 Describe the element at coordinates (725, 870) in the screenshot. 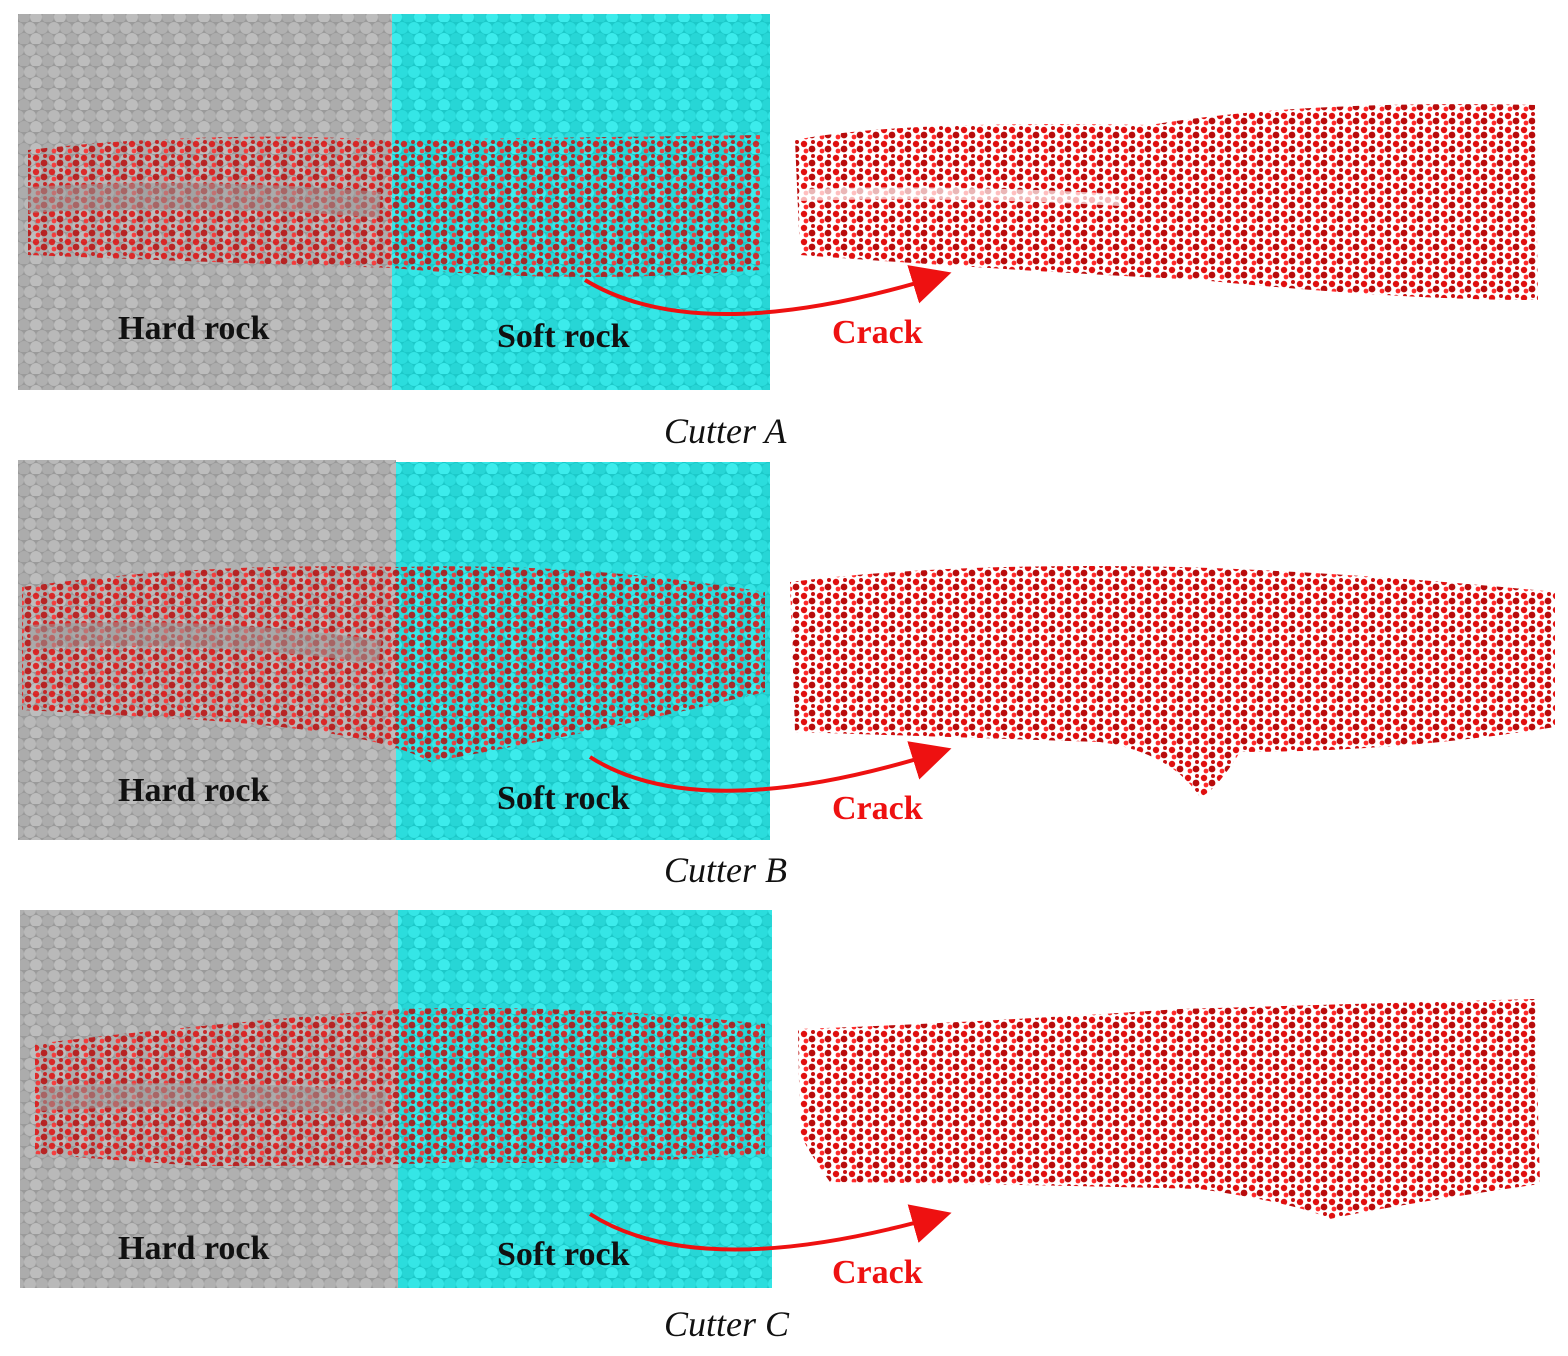

I see `panel-caption: Cutter B` at that location.